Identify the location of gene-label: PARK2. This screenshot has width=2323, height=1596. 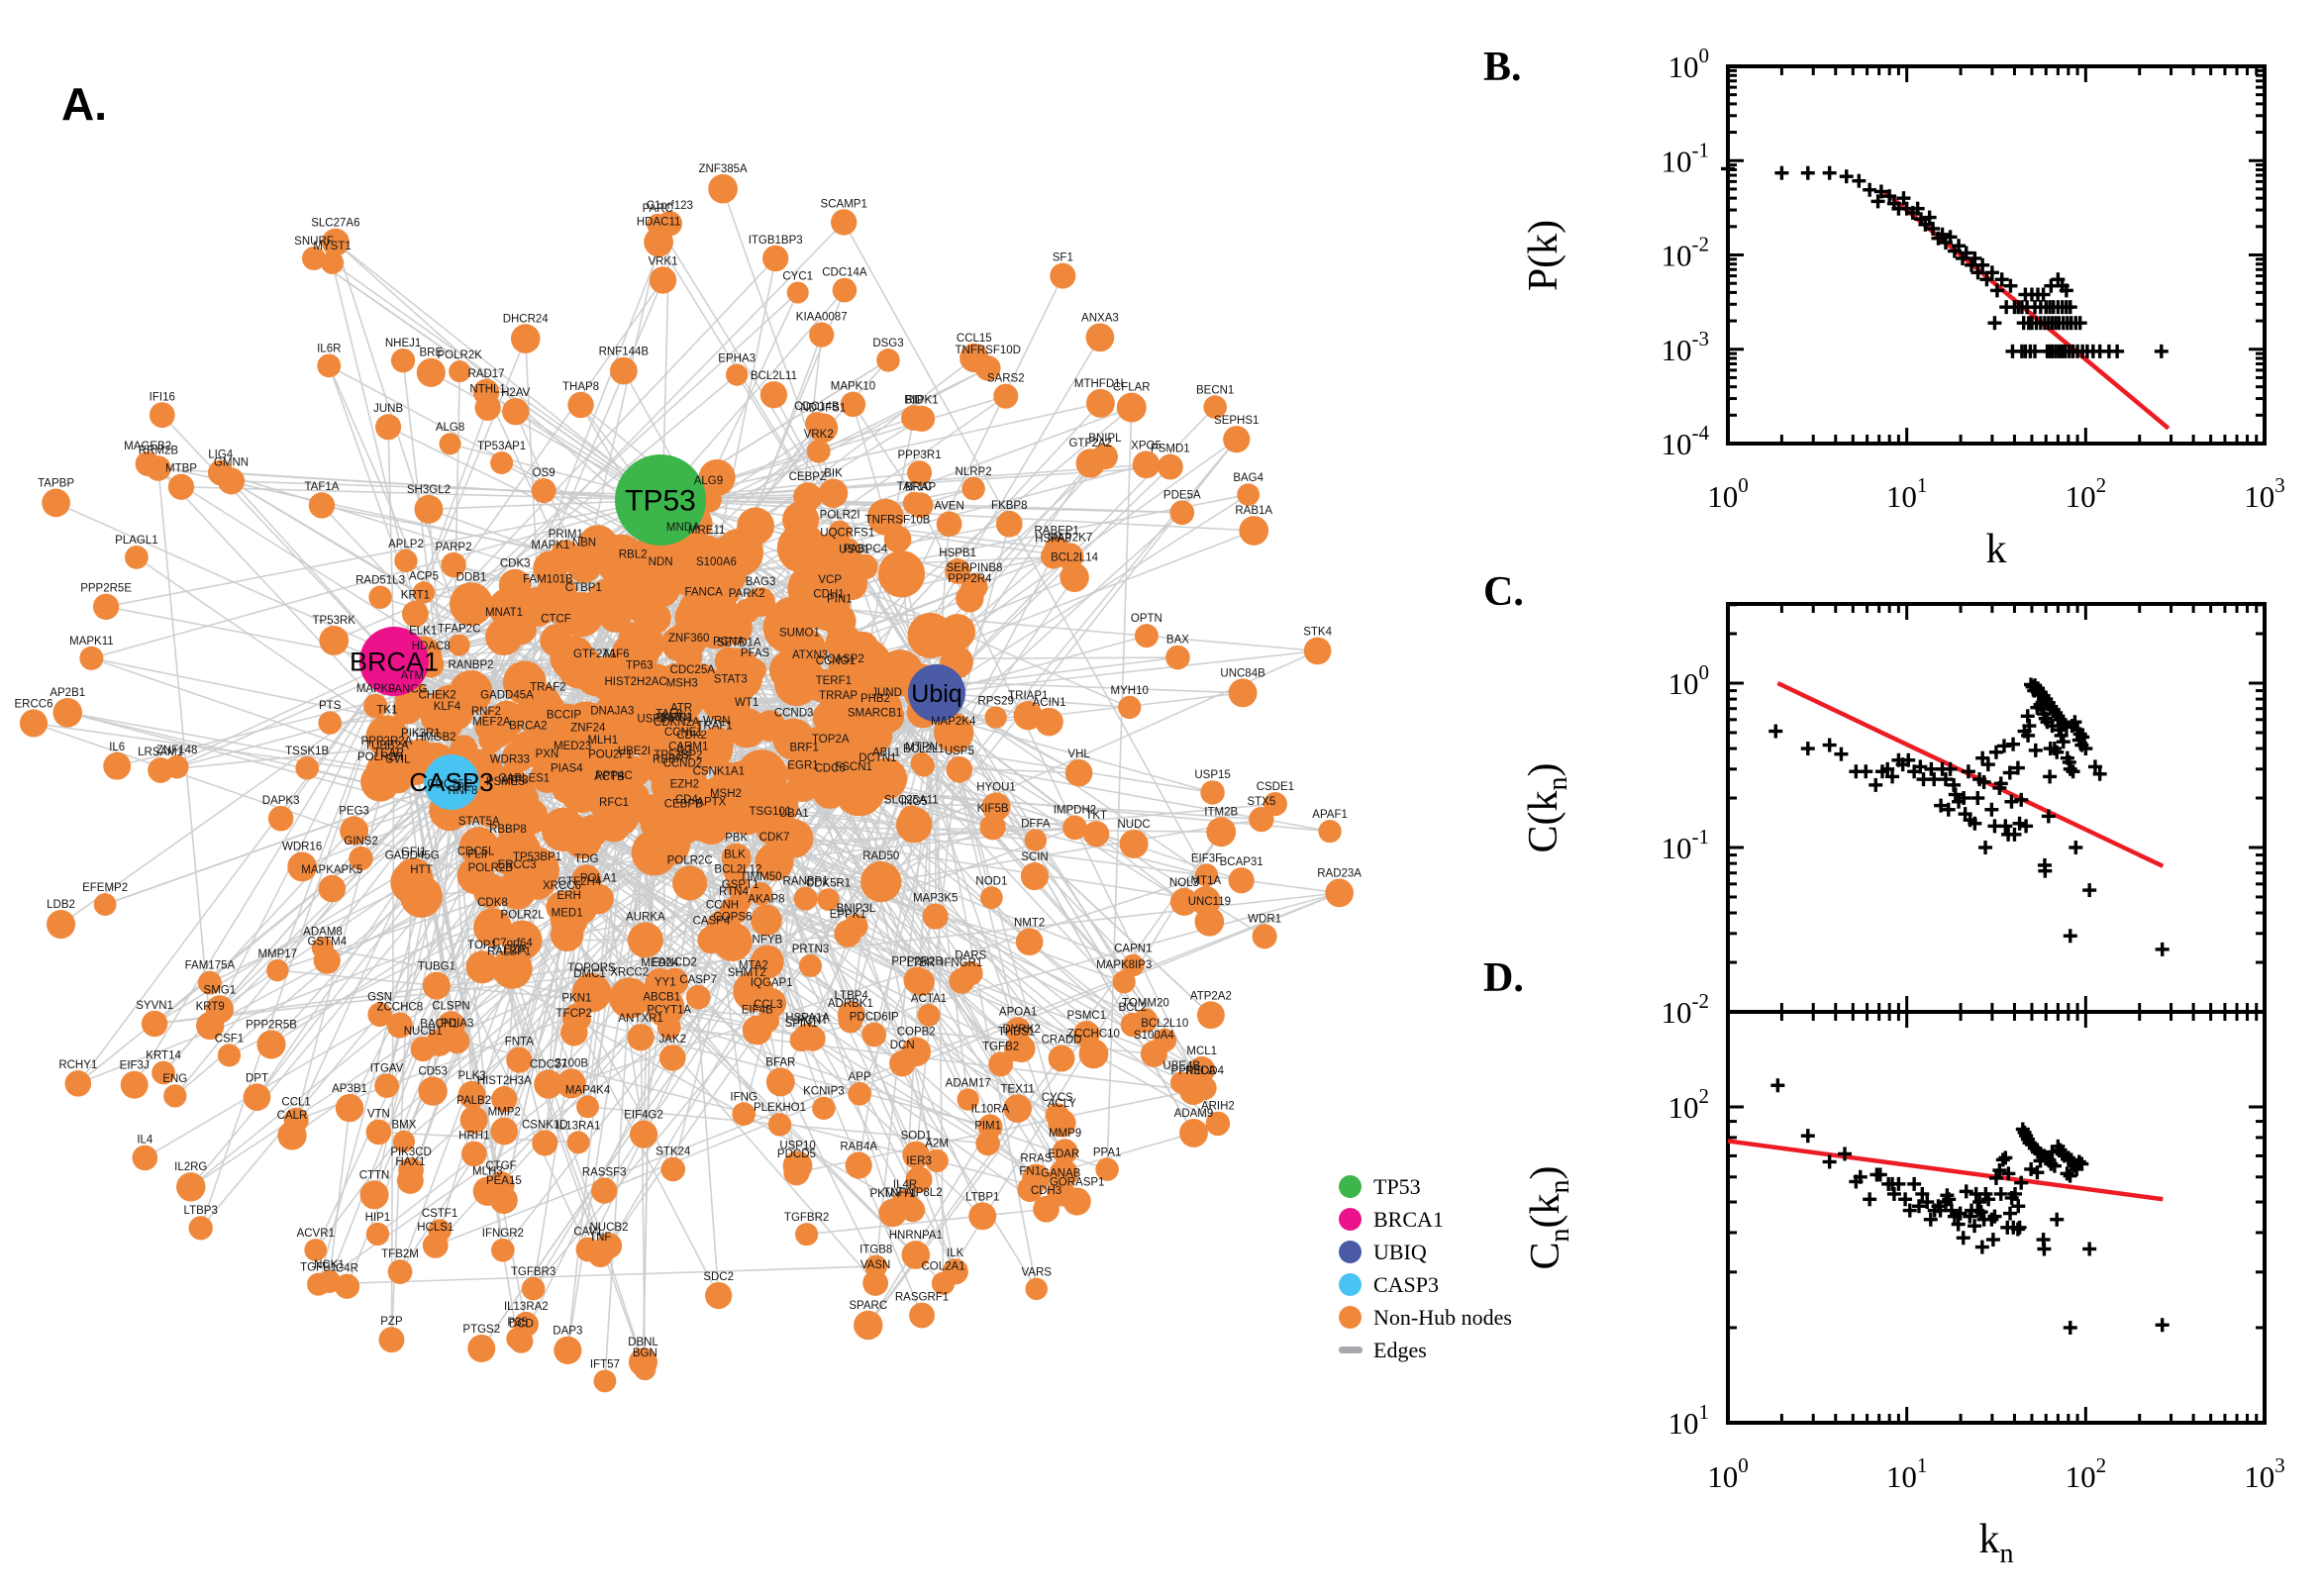
(747, 594).